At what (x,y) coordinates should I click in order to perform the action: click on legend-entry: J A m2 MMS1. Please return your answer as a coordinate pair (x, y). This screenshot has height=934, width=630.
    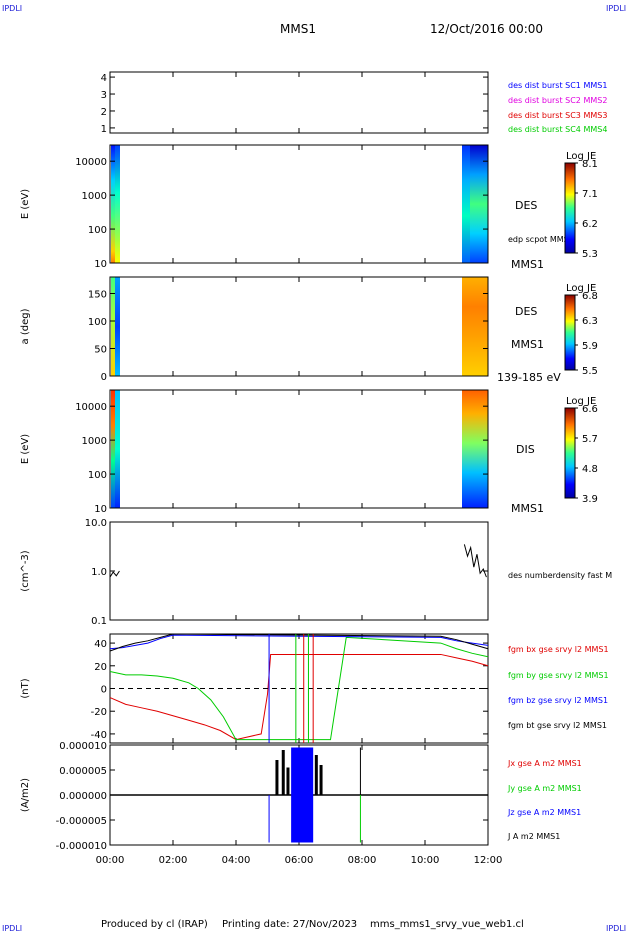
    Looking at the image, I should click on (533, 836).